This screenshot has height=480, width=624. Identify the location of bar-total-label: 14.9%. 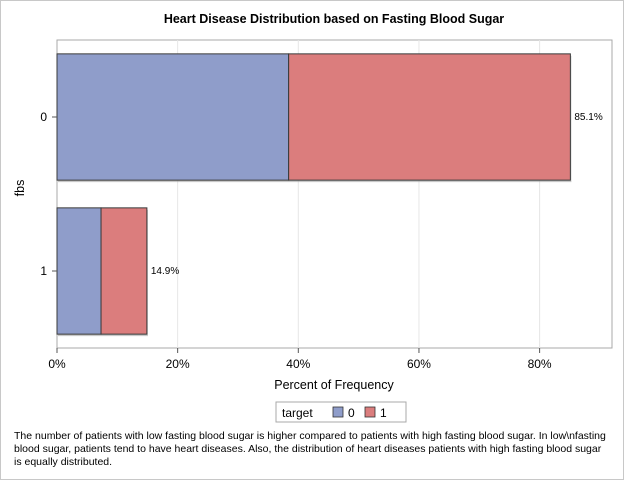
(165, 271).